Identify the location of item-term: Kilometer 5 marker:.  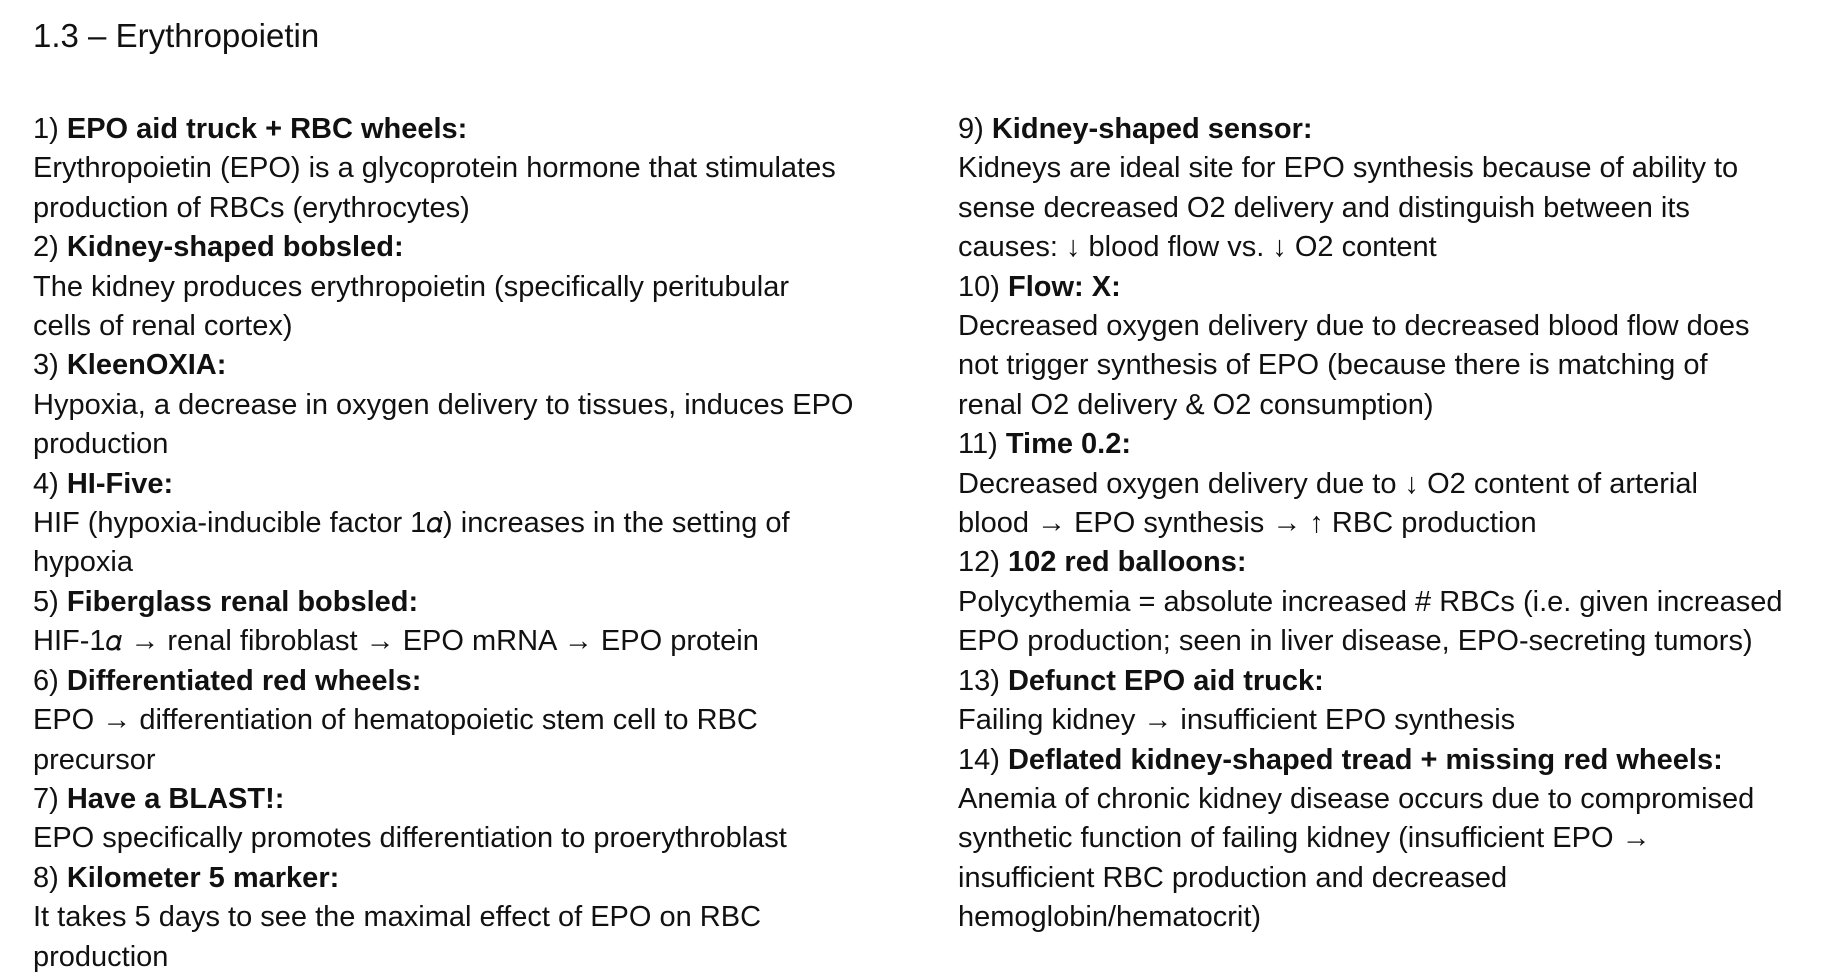
(203, 877).